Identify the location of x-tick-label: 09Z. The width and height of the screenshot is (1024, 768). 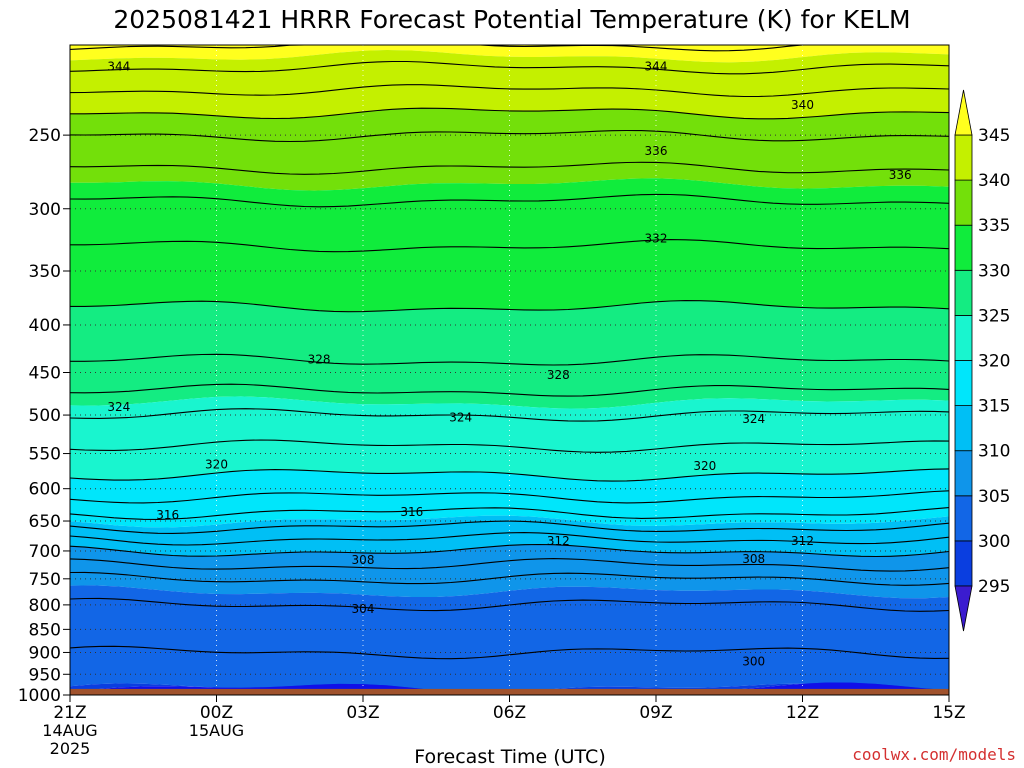
(655, 713).